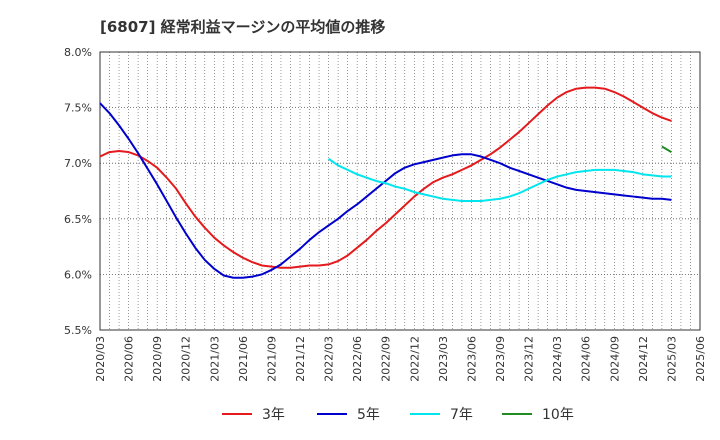 This screenshot has width=720, height=440. Describe the element at coordinates (666, 149) in the screenshot. I see `series-line-10年` at that location.